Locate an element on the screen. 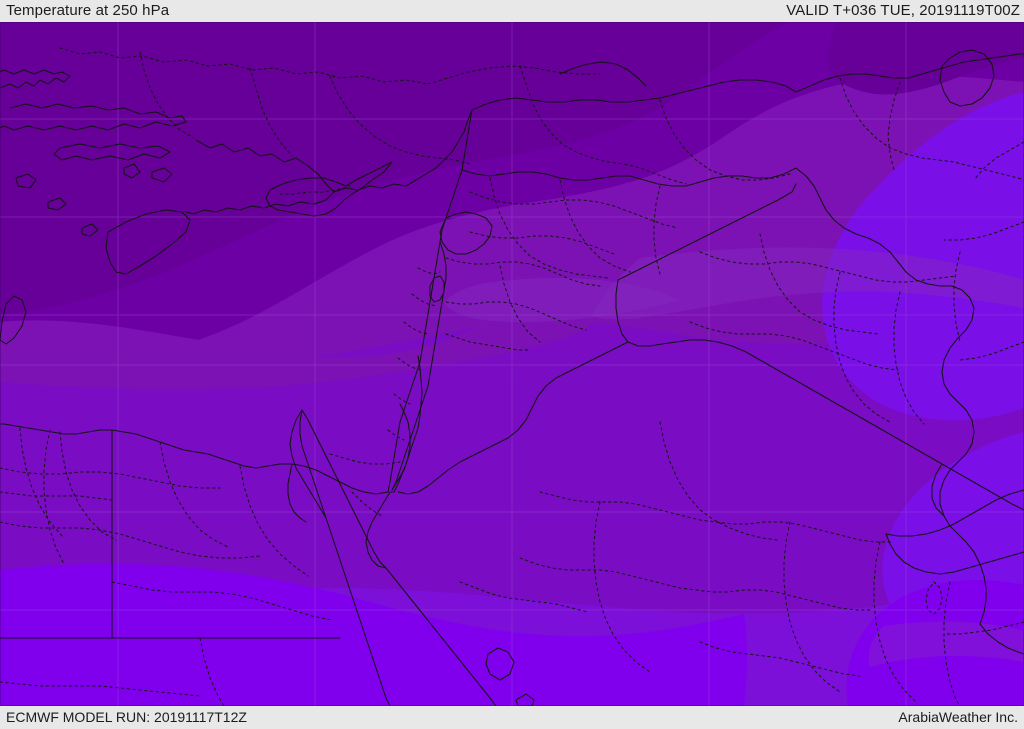 The width and height of the screenshot is (1024, 729). band-brightest-southwest is located at coordinates (373, 634).